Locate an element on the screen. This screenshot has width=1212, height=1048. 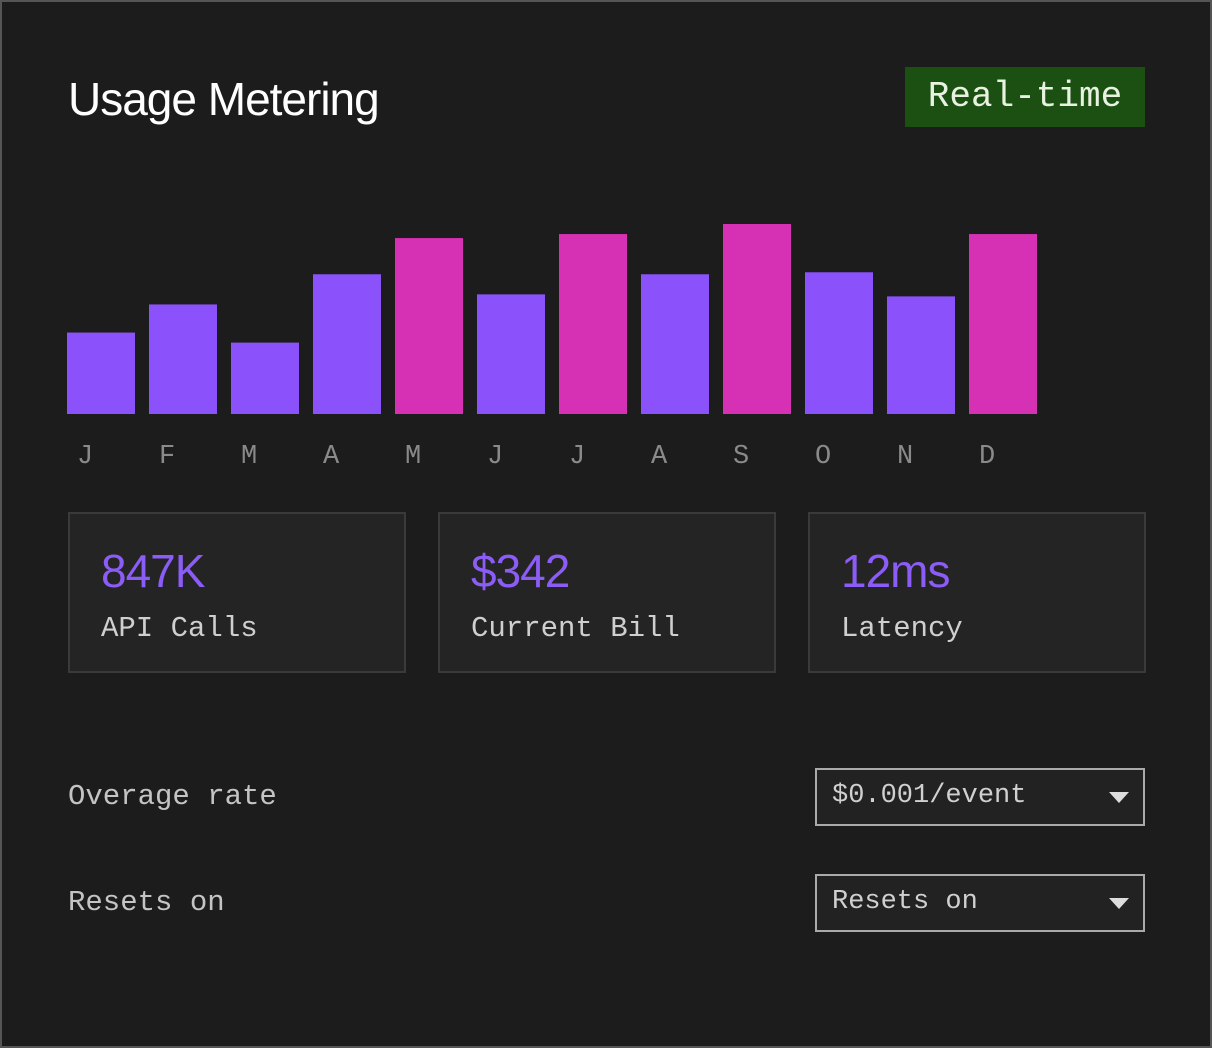
stat-label: Current Bill is located at coordinates (575, 628).